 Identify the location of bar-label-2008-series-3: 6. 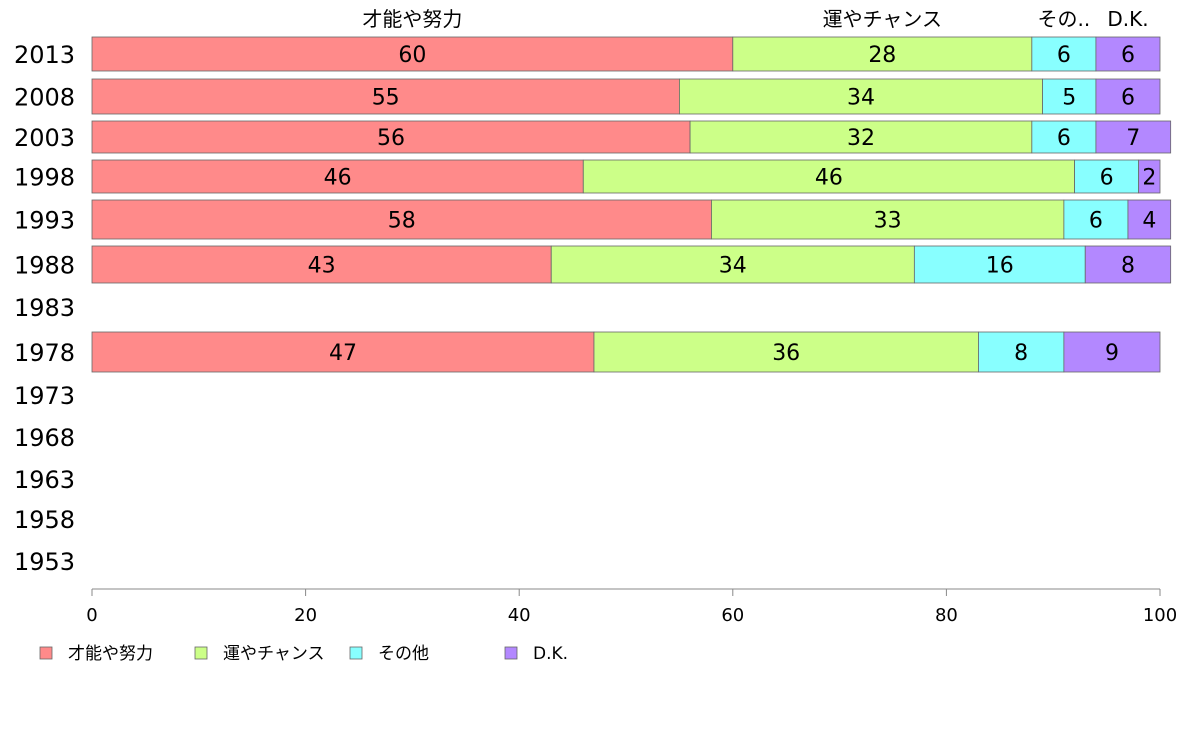
(1128, 98).